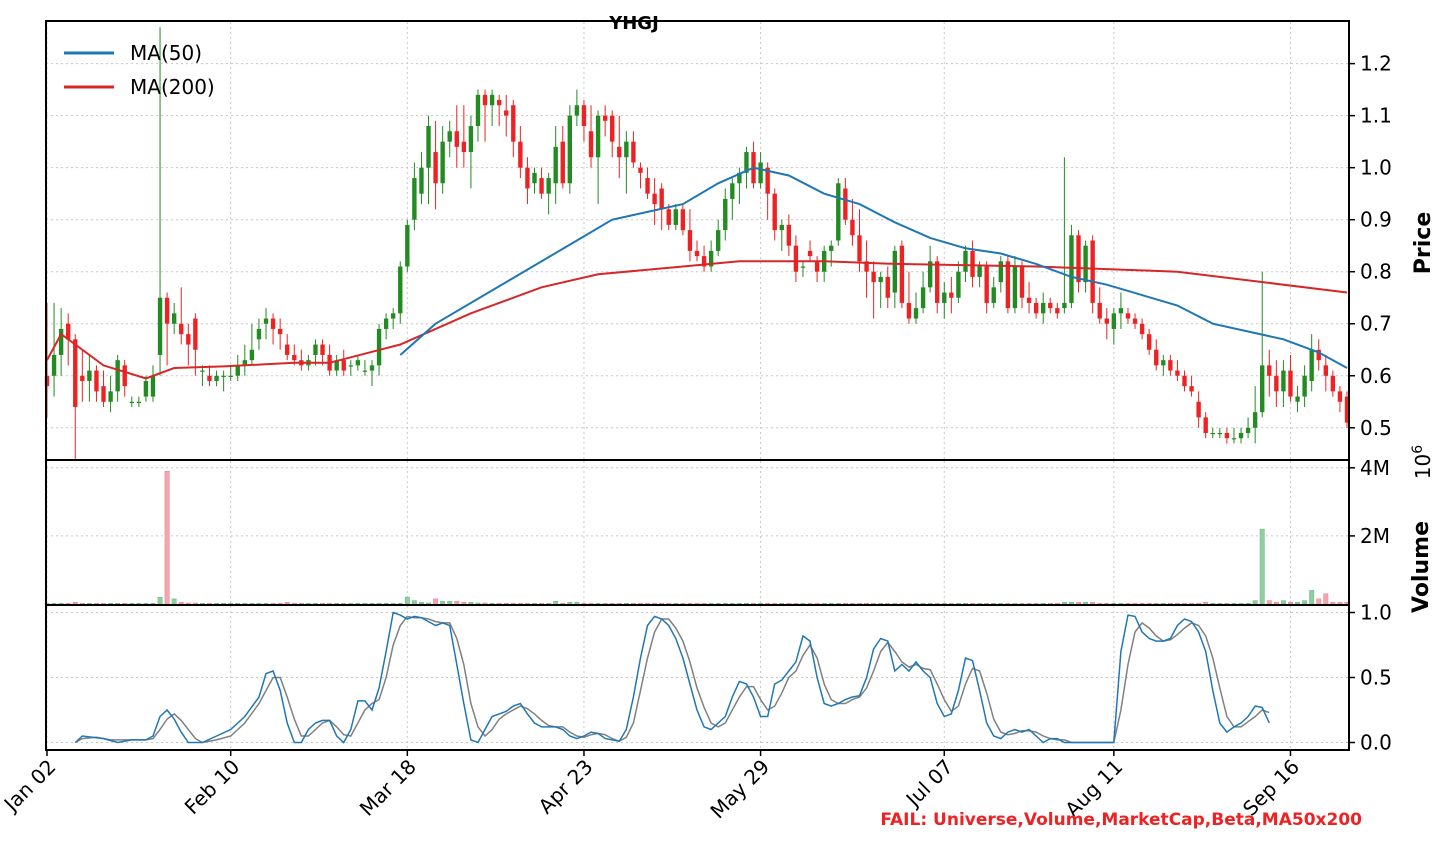 Image resolution: width=1449 pixels, height=855 pixels. I want to click on legend-ma50-label: MA(50), so click(166, 53).